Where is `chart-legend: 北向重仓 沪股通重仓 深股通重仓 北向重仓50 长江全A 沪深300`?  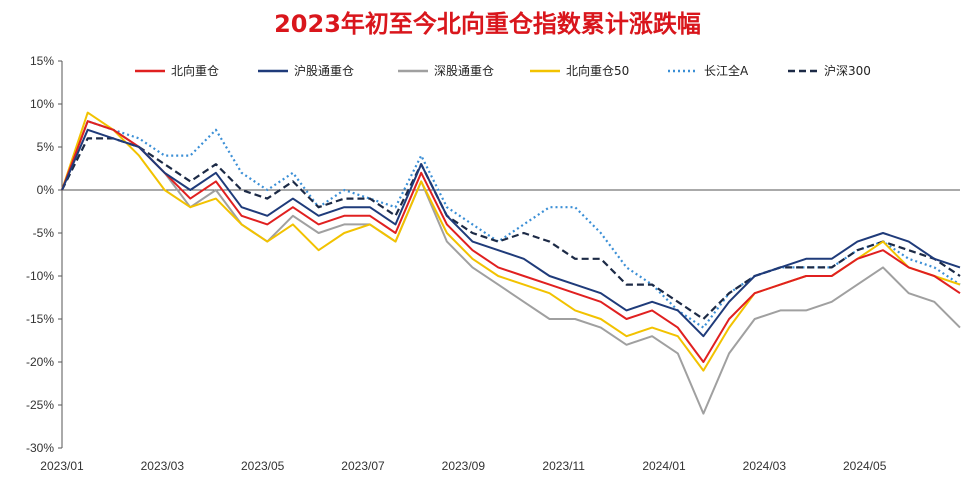 chart-legend: 北向重仓 沪股通重仓 深股通重仓 北向重仓50 长江全A 沪深300 is located at coordinates (503, 70).